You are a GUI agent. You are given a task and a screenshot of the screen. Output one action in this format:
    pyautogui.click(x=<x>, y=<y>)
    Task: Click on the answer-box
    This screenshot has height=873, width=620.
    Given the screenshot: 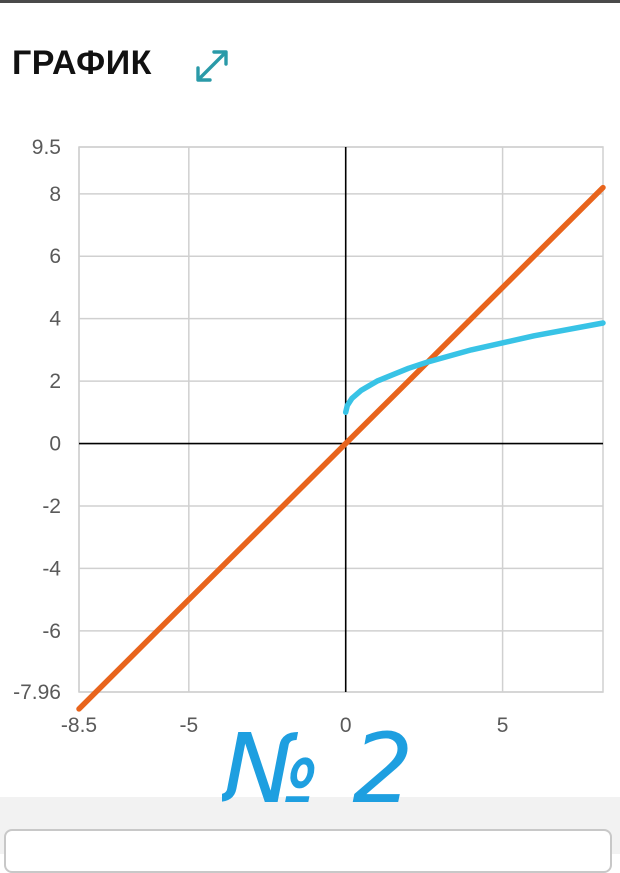 What is the action you would take?
    pyautogui.click(x=308, y=851)
    